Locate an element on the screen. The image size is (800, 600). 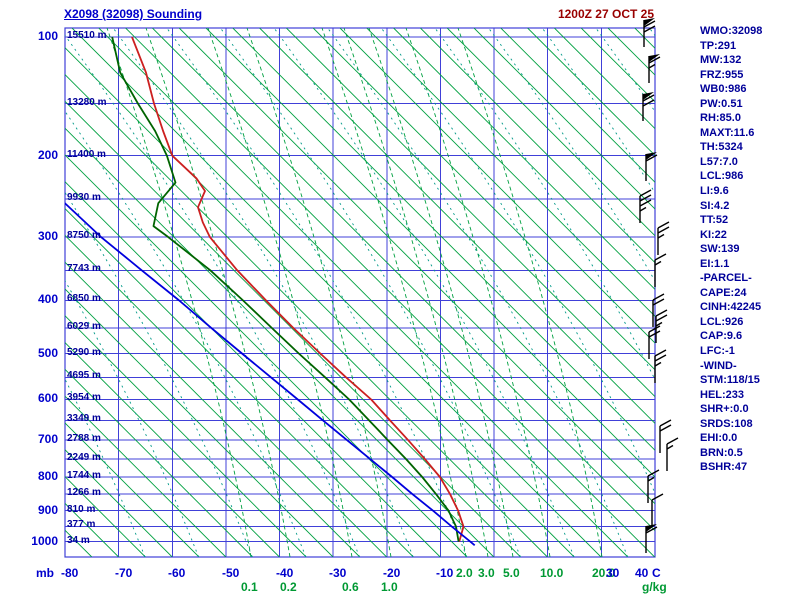
axis-label: 20.0 is located at coordinates (604, 573).